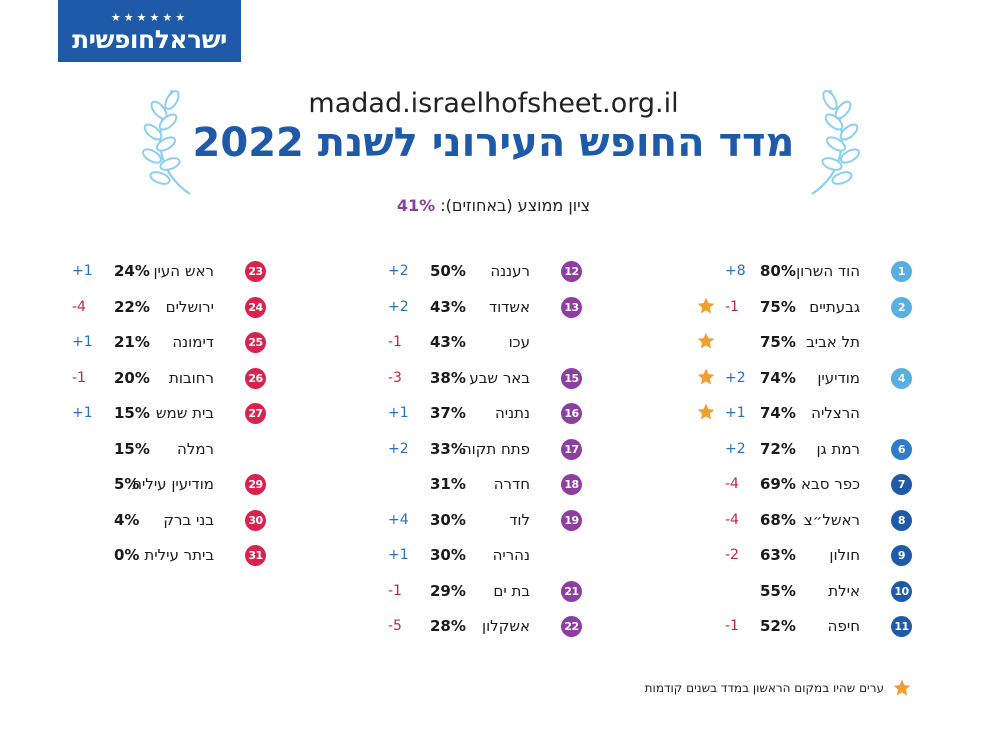  I want to click on city-score: 31%, so click(448, 484).